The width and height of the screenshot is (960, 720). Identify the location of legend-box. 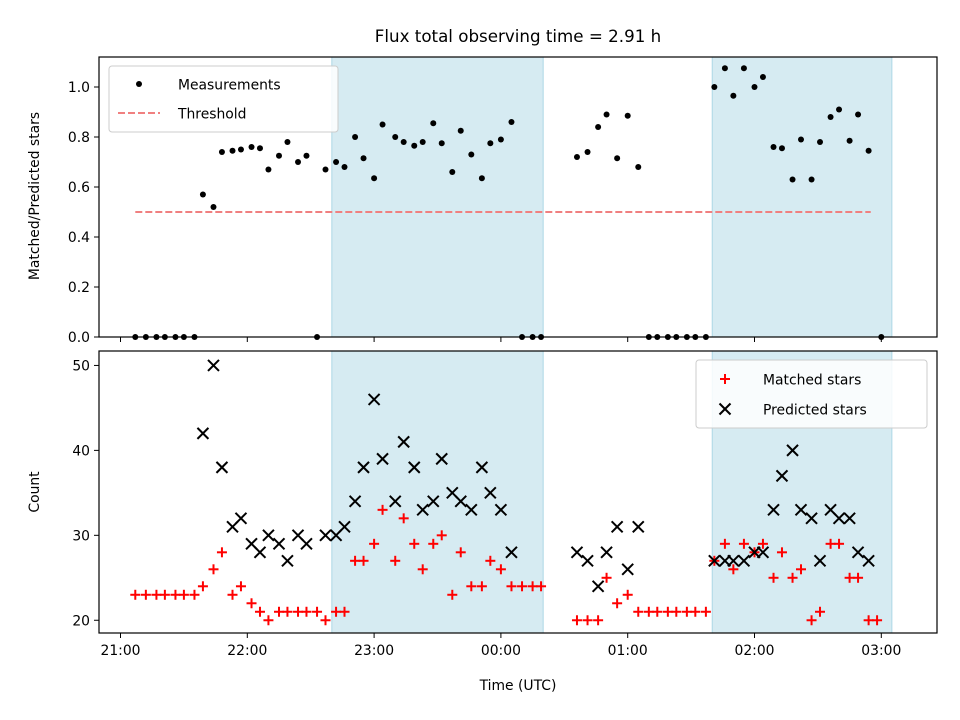
(811, 394).